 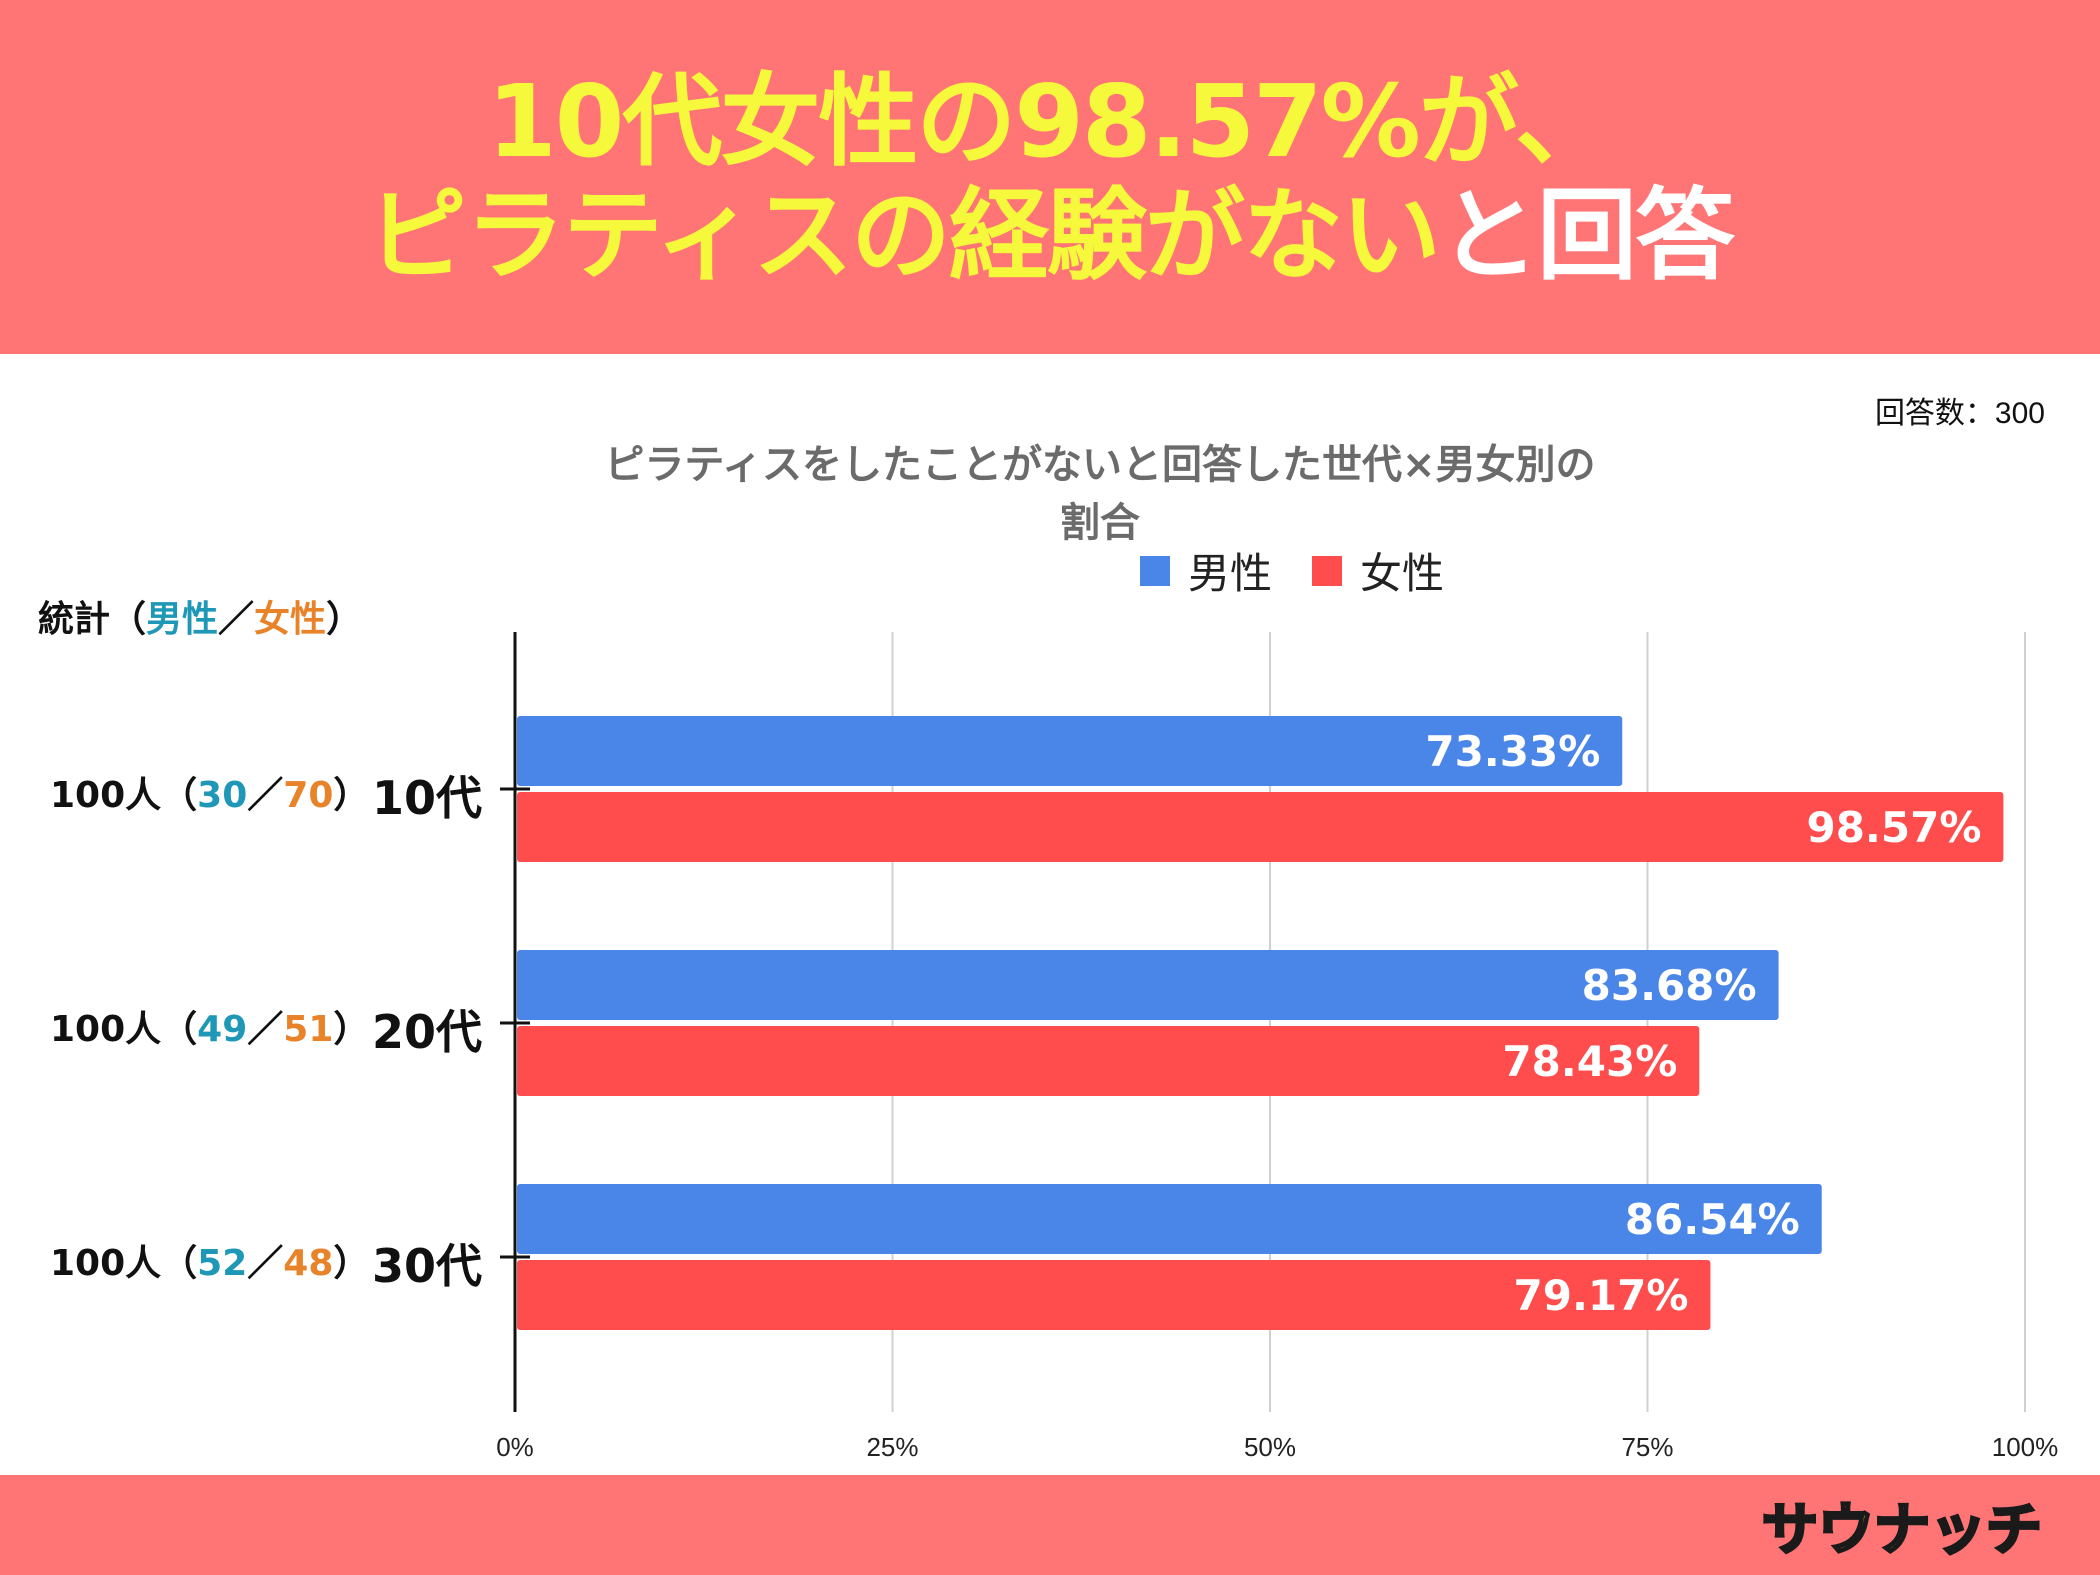 What do you see at coordinates (308, 795) in the screenshot?
I see `stat-female-count: 70` at bounding box center [308, 795].